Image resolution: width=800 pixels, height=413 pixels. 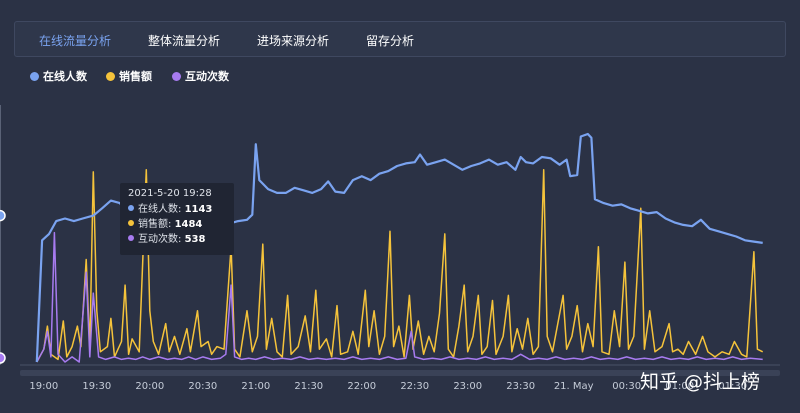 What do you see at coordinates (195, 239) in the screenshot?
I see `tooltip-value: 538` at bounding box center [195, 239].